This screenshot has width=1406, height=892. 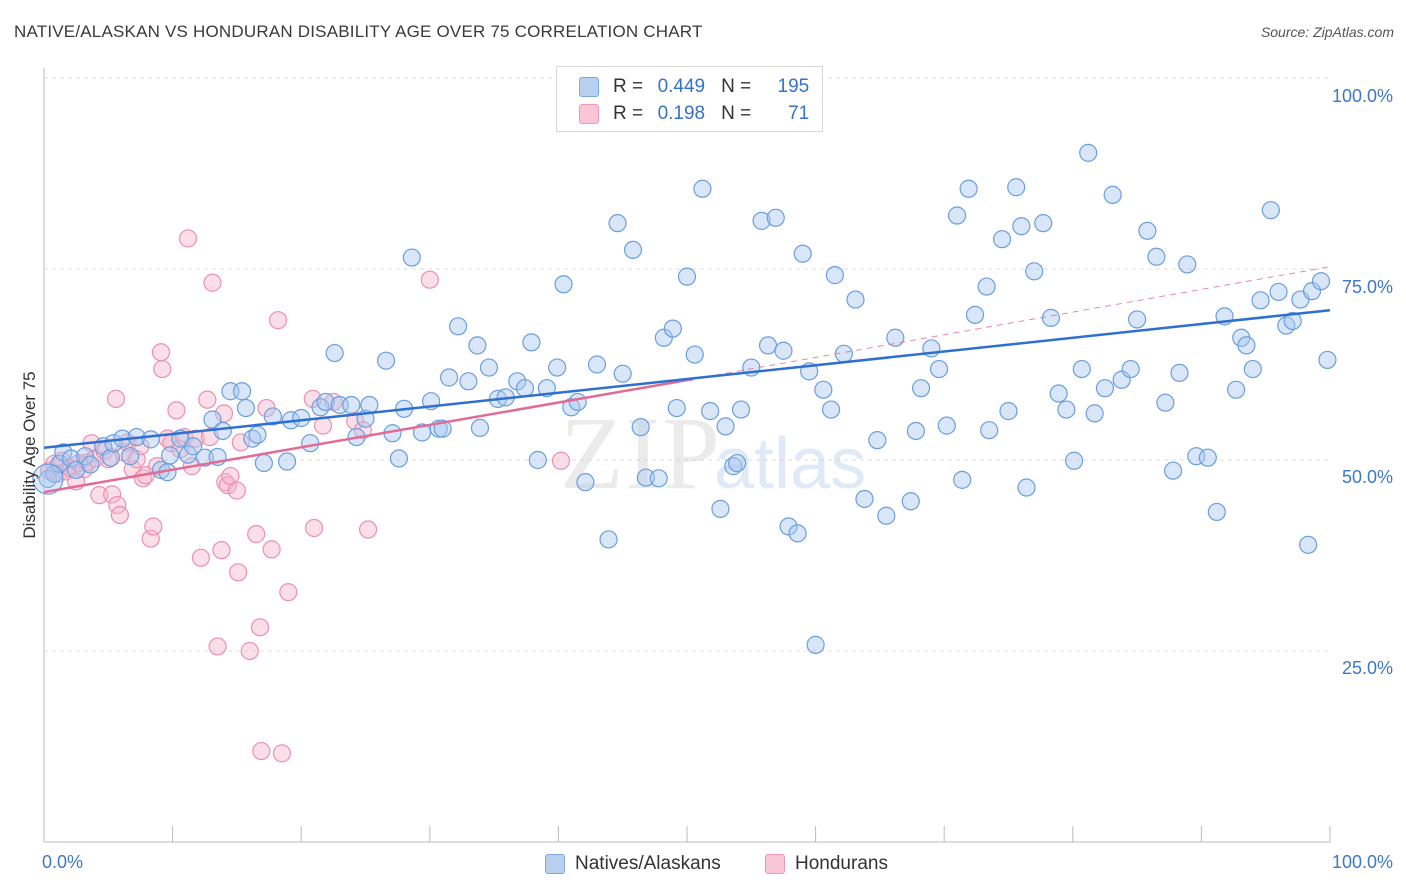 I want to click on legend-item-hondurans: Hondurans, so click(x=826, y=864).